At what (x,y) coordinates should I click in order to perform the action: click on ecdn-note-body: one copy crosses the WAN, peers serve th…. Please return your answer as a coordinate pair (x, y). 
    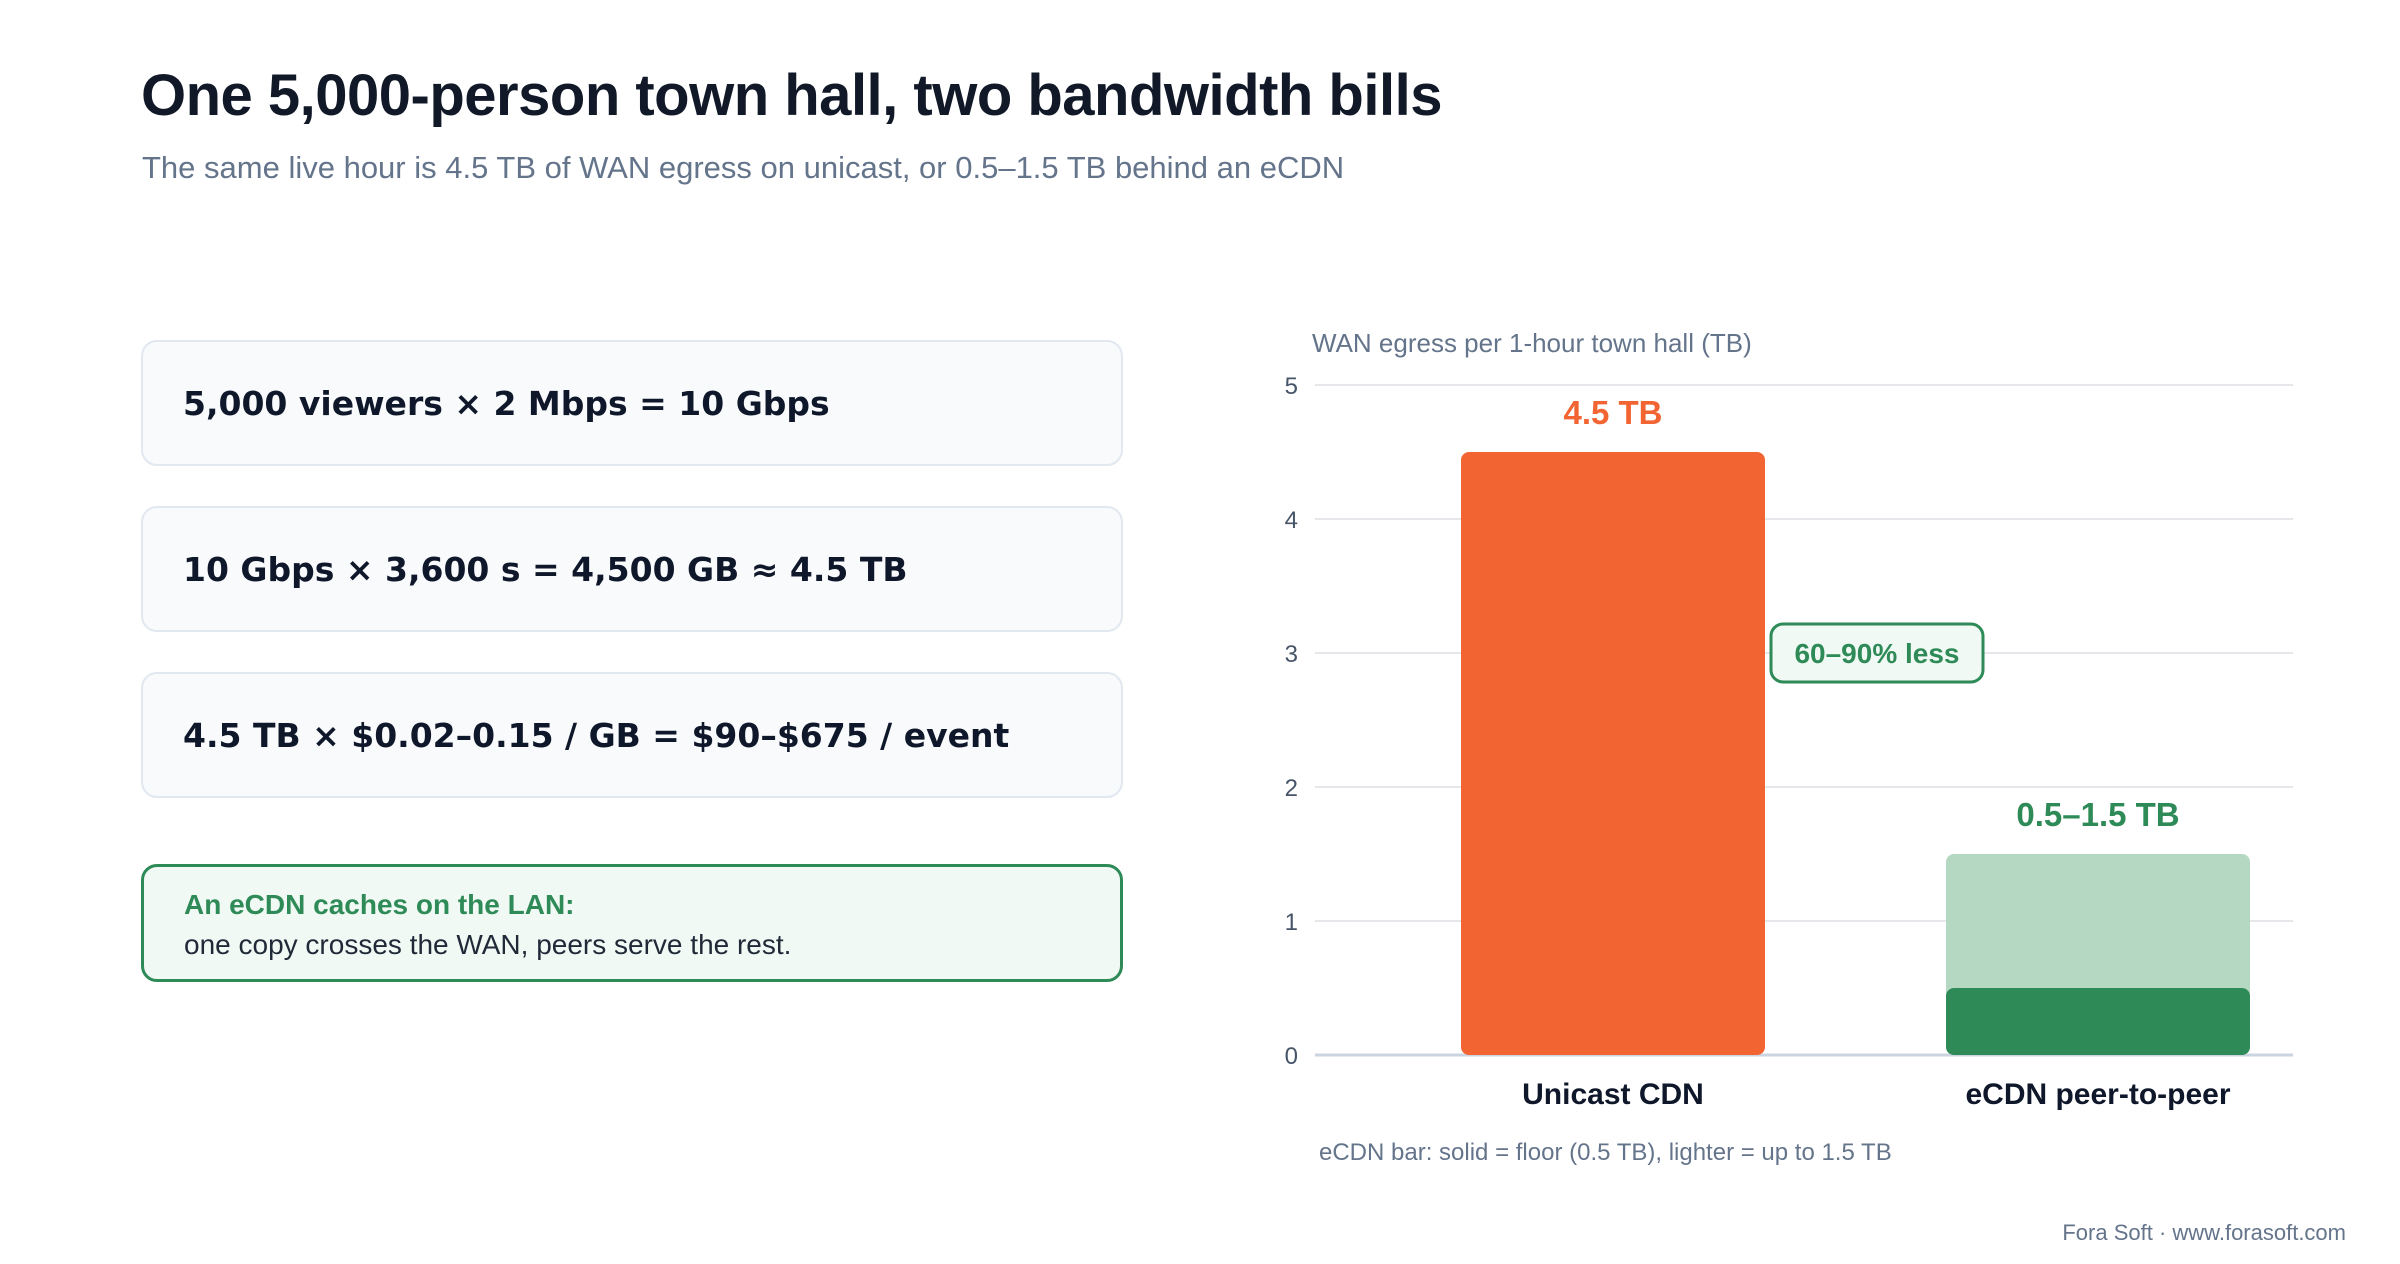
    Looking at the image, I should click on (488, 944).